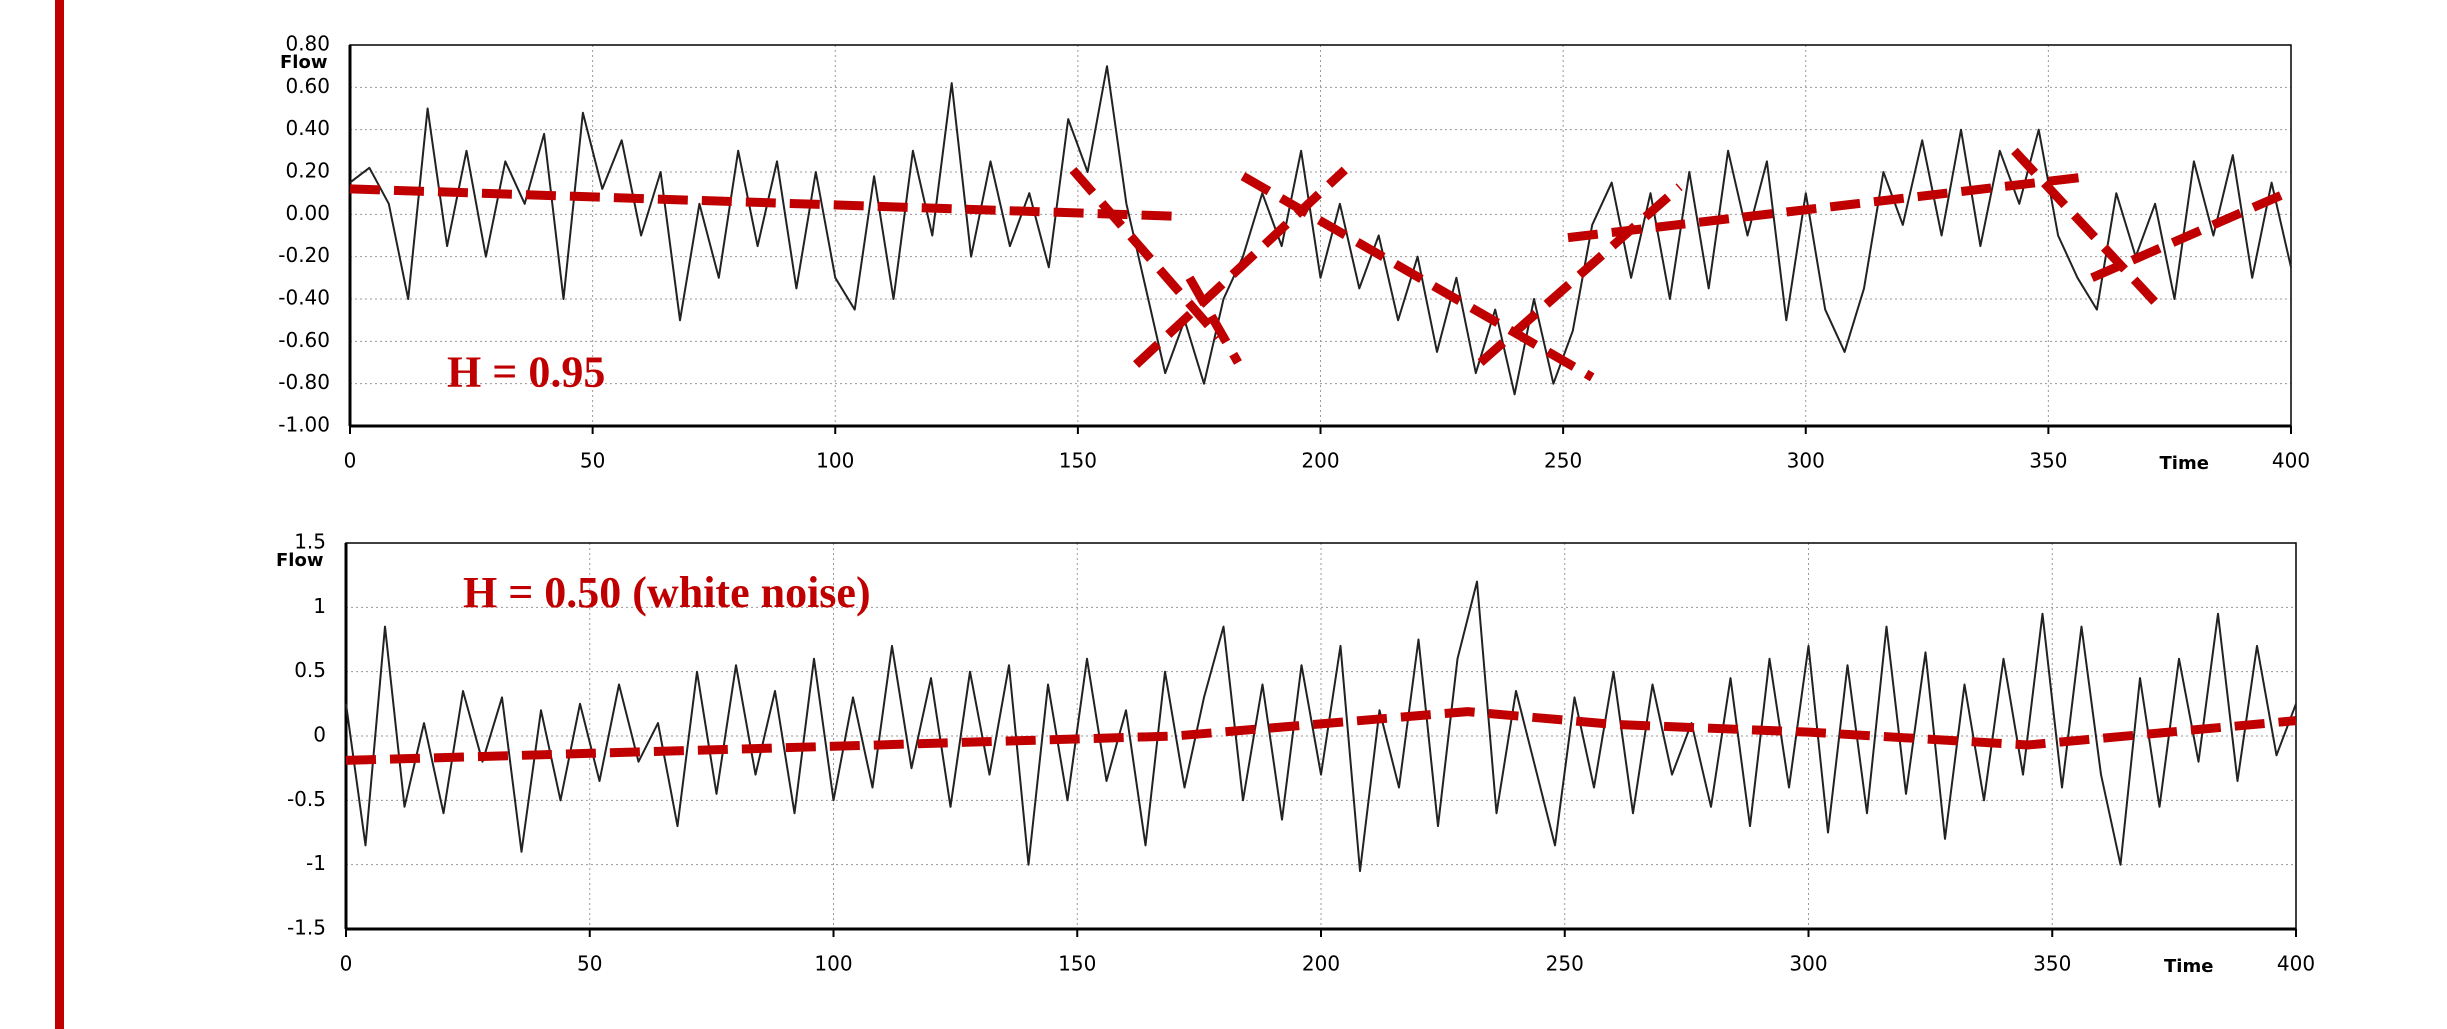  What do you see at coordinates (526, 372) in the screenshot?
I see `annotation: H = 0.95` at bounding box center [526, 372].